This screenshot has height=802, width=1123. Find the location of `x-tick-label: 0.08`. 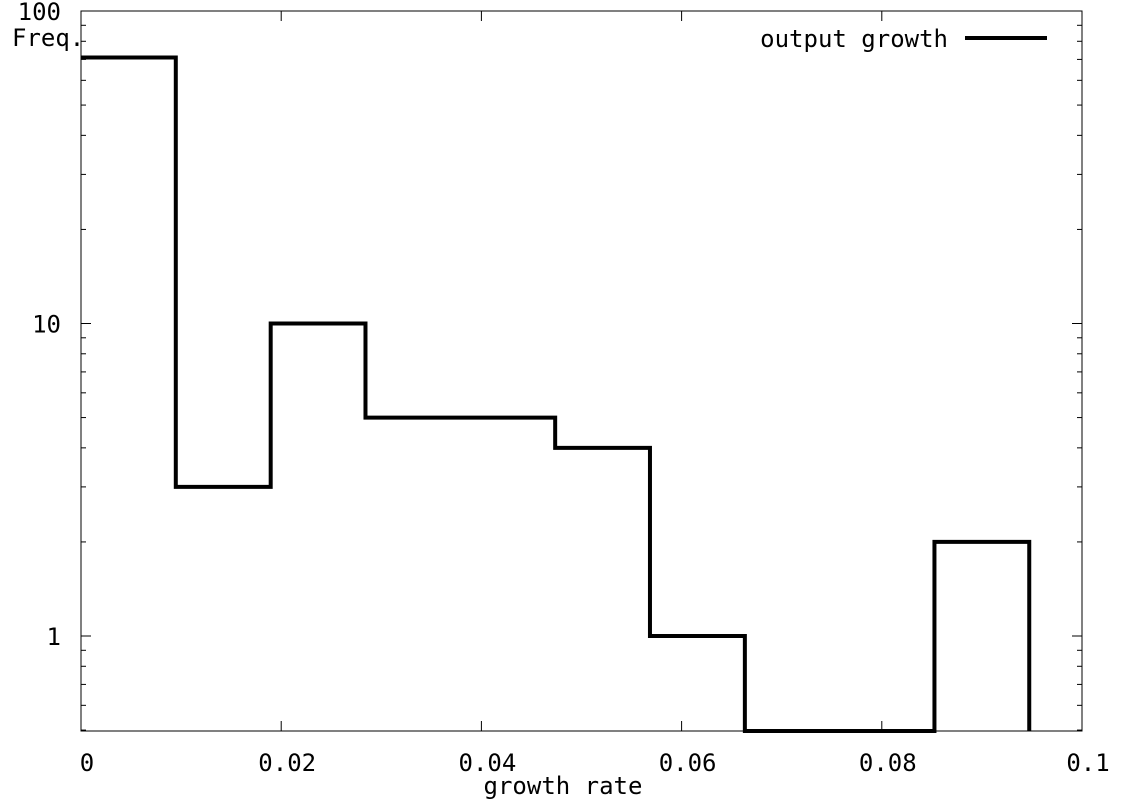

x-tick-label: 0.08 is located at coordinates (888, 763).